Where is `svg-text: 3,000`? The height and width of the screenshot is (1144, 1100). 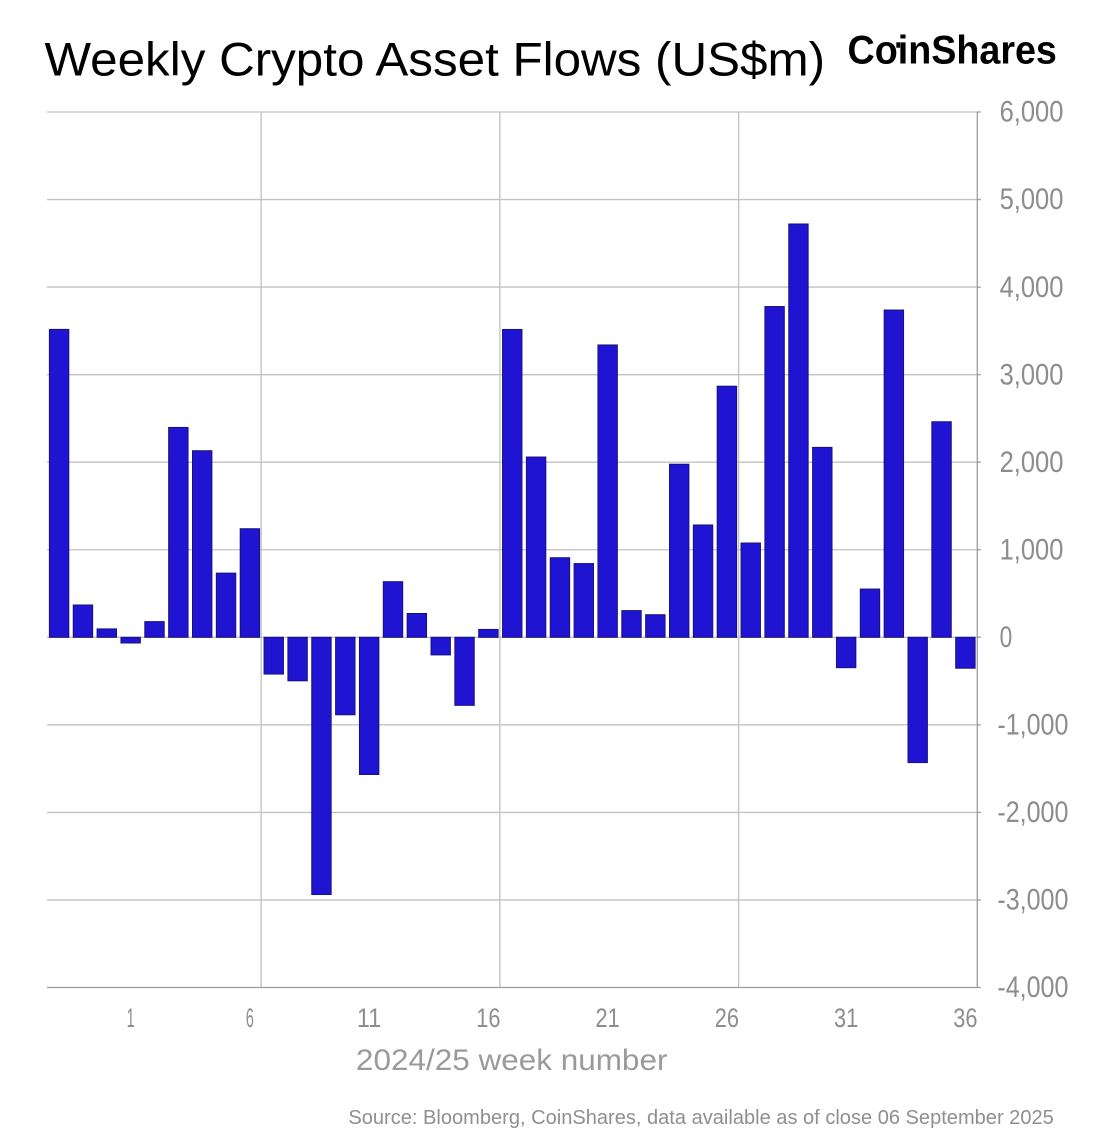
svg-text: 3,000 is located at coordinates (1032, 374).